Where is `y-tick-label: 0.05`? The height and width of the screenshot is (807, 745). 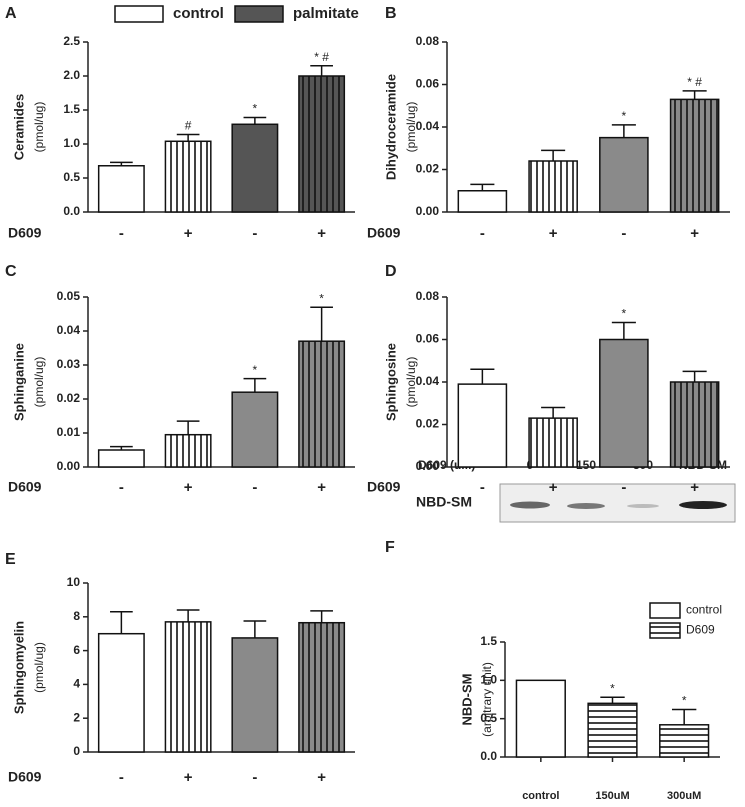
y-tick-label: 0.05 is located at coordinates (69, 296).